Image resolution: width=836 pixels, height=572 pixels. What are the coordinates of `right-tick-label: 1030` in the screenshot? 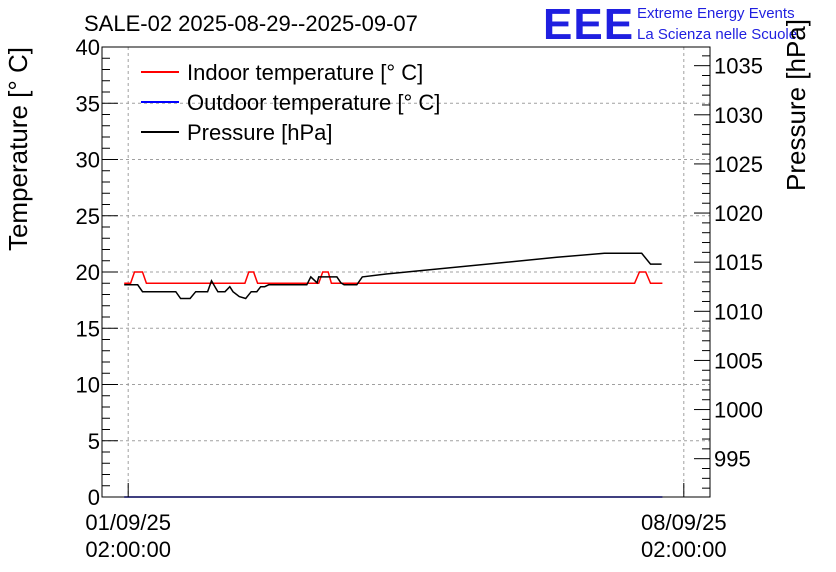 It's located at (738, 115).